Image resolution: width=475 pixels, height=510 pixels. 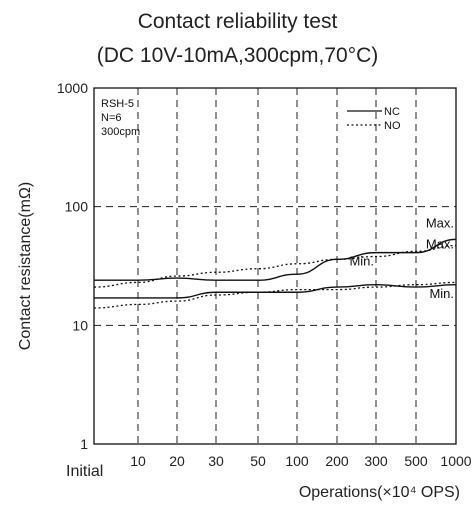 What do you see at coordinates (120, 132) in the screenshot?
I see `test-info-line: 300cpm` at bounding box center [120, 132].